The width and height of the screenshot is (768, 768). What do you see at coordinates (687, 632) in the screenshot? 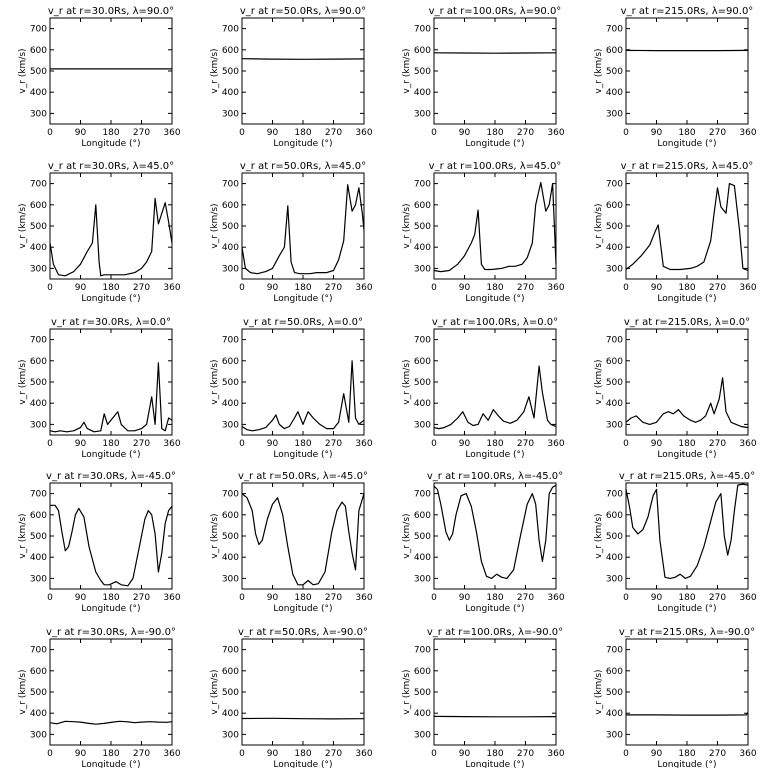
I see `plot-title: v_r at r=215.0Rs, λ=-90.0°` at bounding box center [687, 632].